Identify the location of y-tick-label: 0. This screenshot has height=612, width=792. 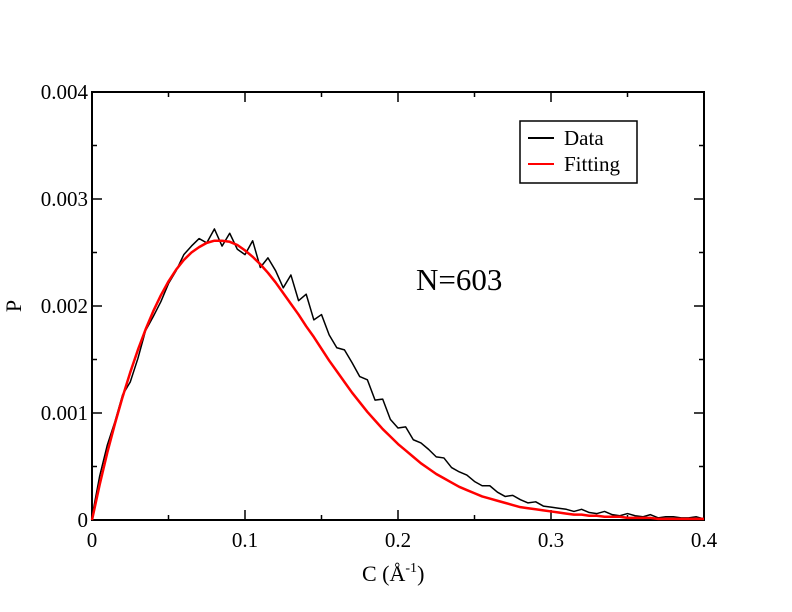
(83, 520).